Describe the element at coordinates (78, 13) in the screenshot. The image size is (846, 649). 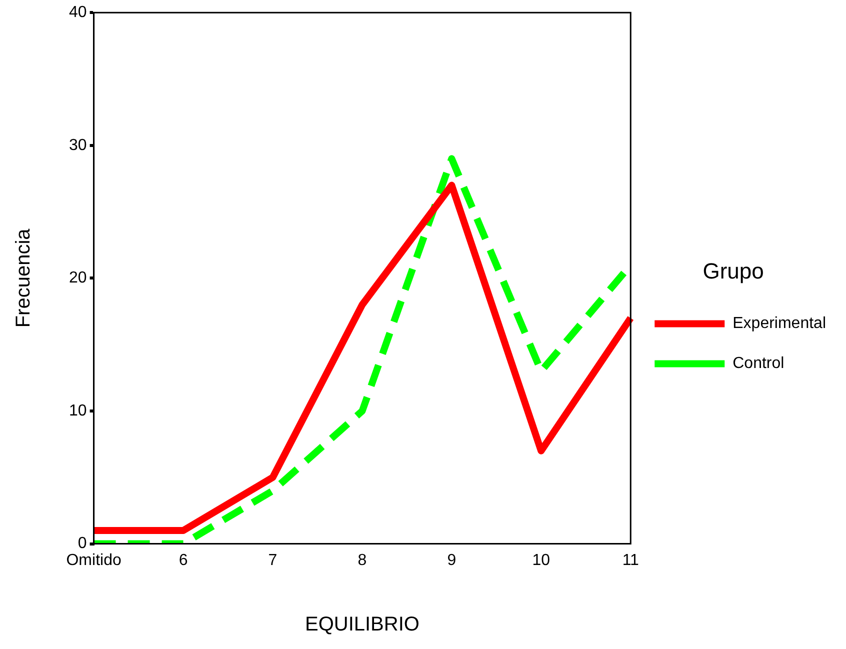
I see `y-tick-label: 40` at that location.